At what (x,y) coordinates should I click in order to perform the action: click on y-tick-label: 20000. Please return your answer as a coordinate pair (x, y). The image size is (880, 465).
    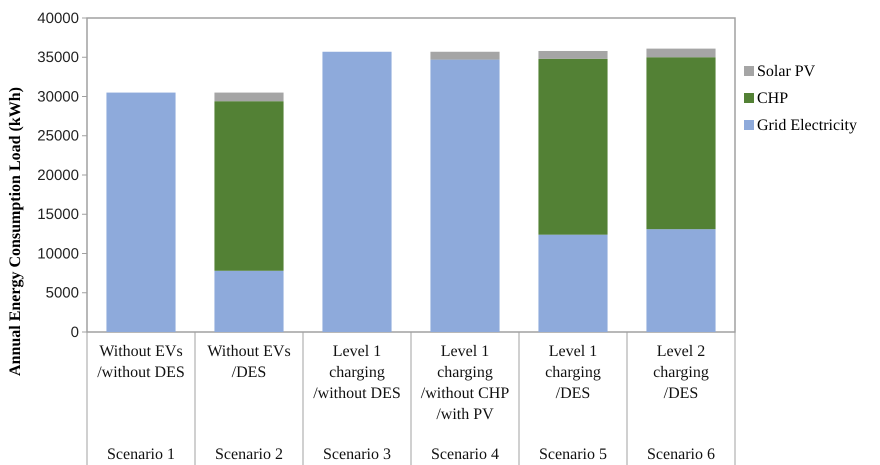
    Looking at the image, I should click on (58, 175).